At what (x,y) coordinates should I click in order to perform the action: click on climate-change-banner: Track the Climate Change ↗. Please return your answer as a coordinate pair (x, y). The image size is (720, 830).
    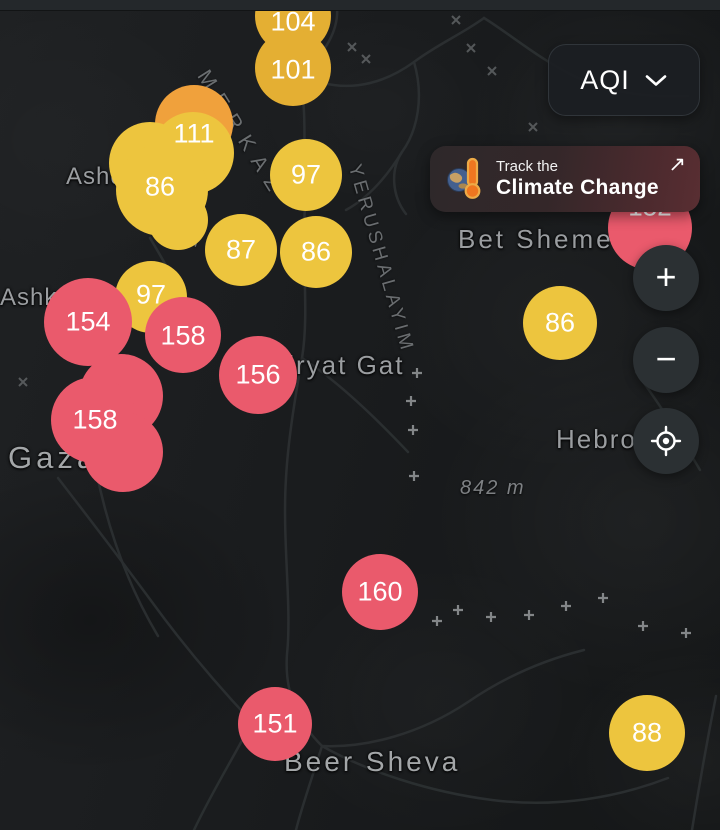
    Looking at the image, I should click on (565, 179).